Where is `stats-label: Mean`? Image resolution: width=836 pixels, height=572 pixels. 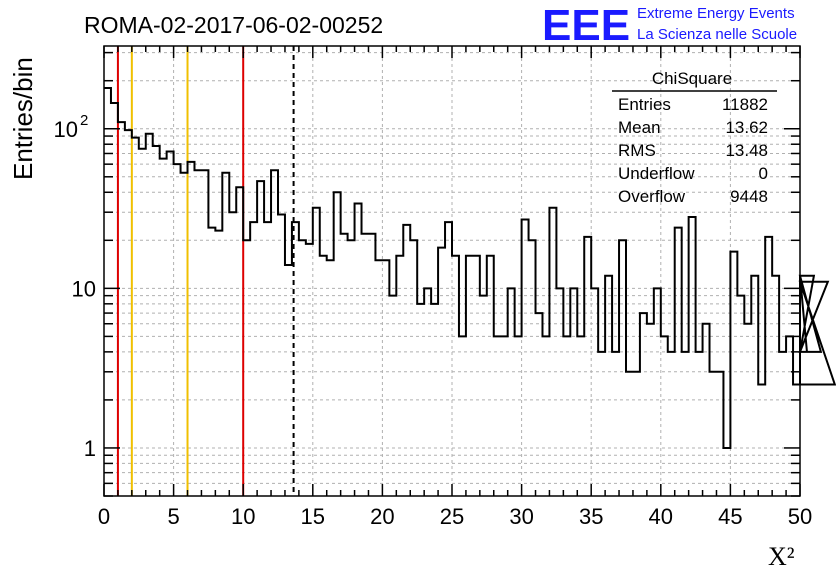 stats-label: Mean is located at coordinates (639, 127).